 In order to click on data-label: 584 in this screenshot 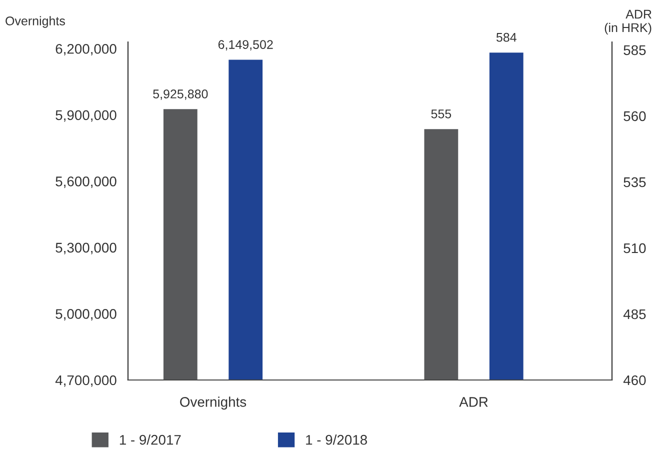, I will do `click(506, 37)`.